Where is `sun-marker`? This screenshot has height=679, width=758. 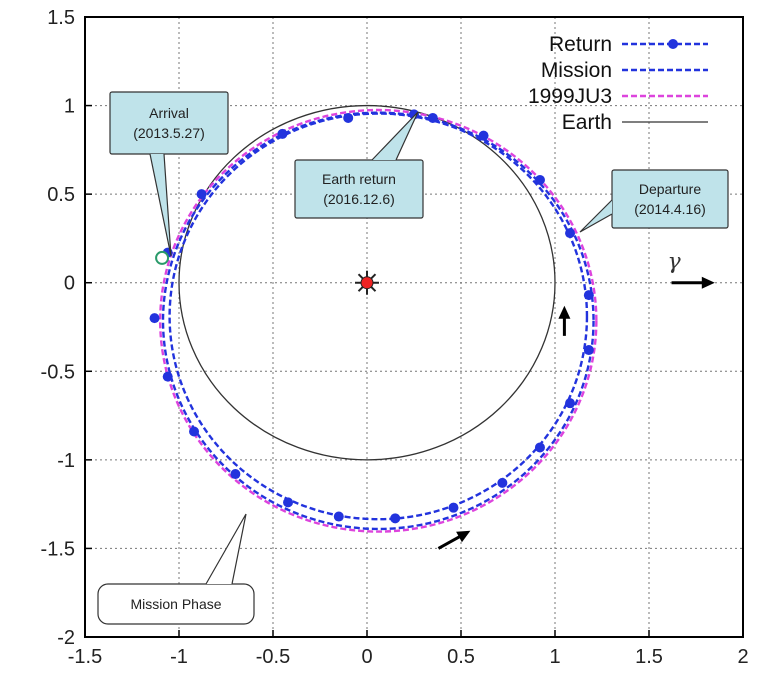
sun-marker is located at coordinates (367, 282).